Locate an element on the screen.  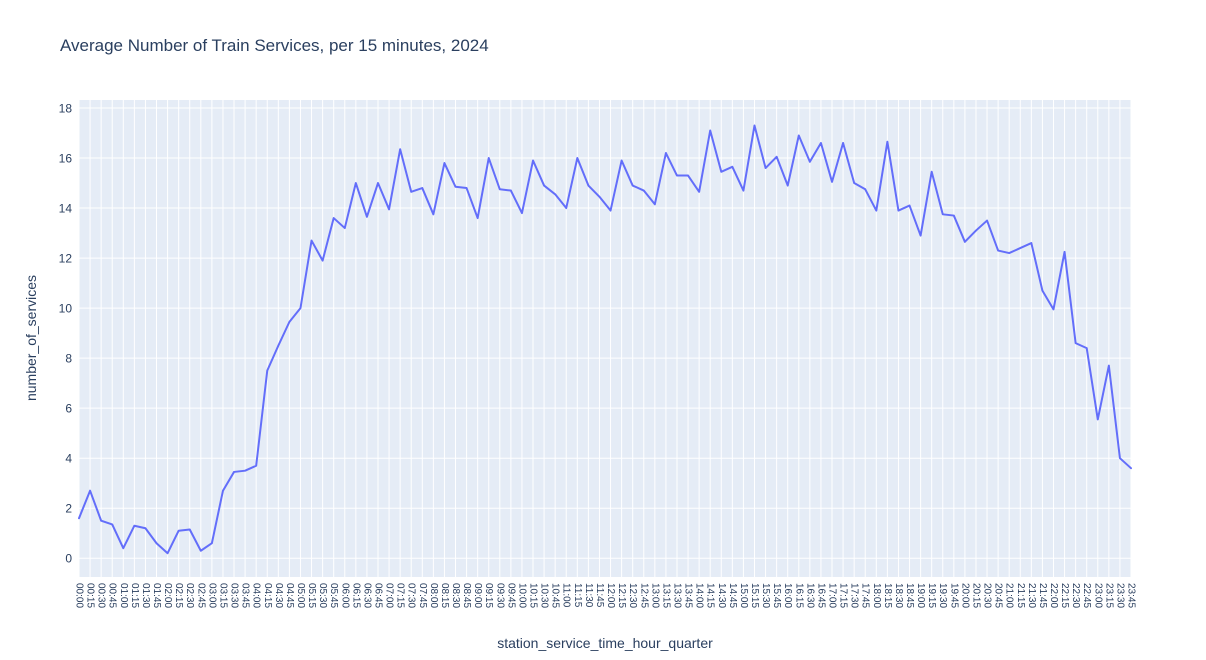
x-tick-label: 15:30 is located at coordinates (765, 595).